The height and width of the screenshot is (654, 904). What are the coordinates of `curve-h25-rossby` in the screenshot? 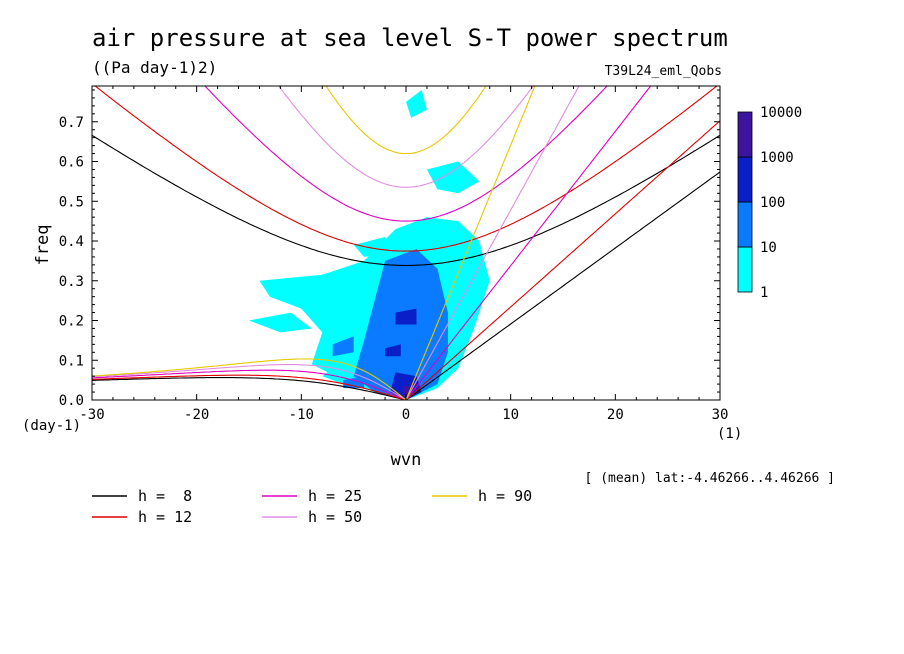 It's located at (249, 384).